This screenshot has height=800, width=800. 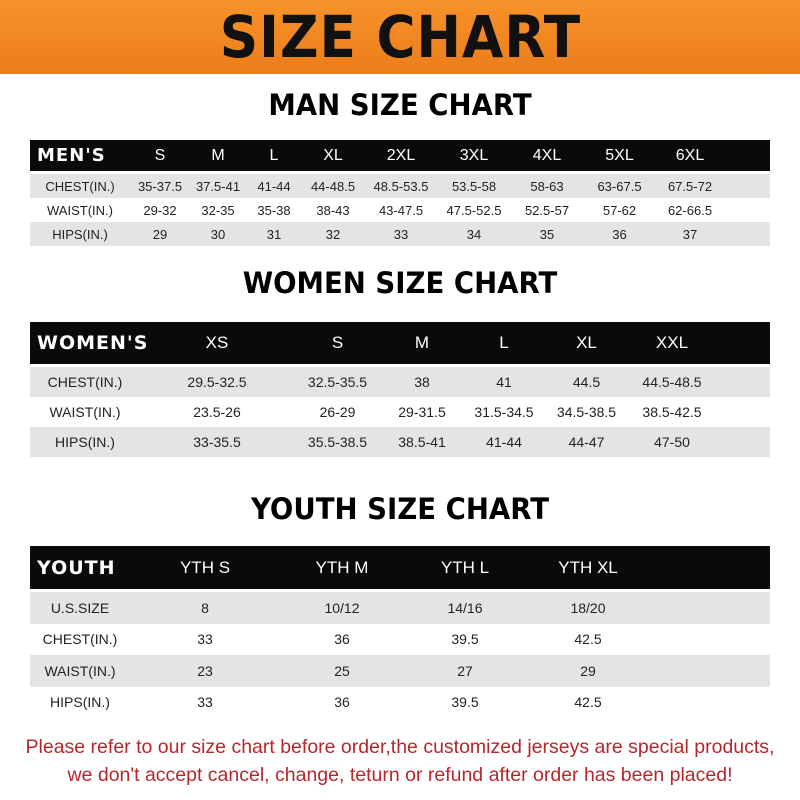 What do you see at coordinates (400, 343) in the screenshot?
I see `table-header-row: WOMEN'S XS S M L XL XXL` at bounding box center [400, 343].